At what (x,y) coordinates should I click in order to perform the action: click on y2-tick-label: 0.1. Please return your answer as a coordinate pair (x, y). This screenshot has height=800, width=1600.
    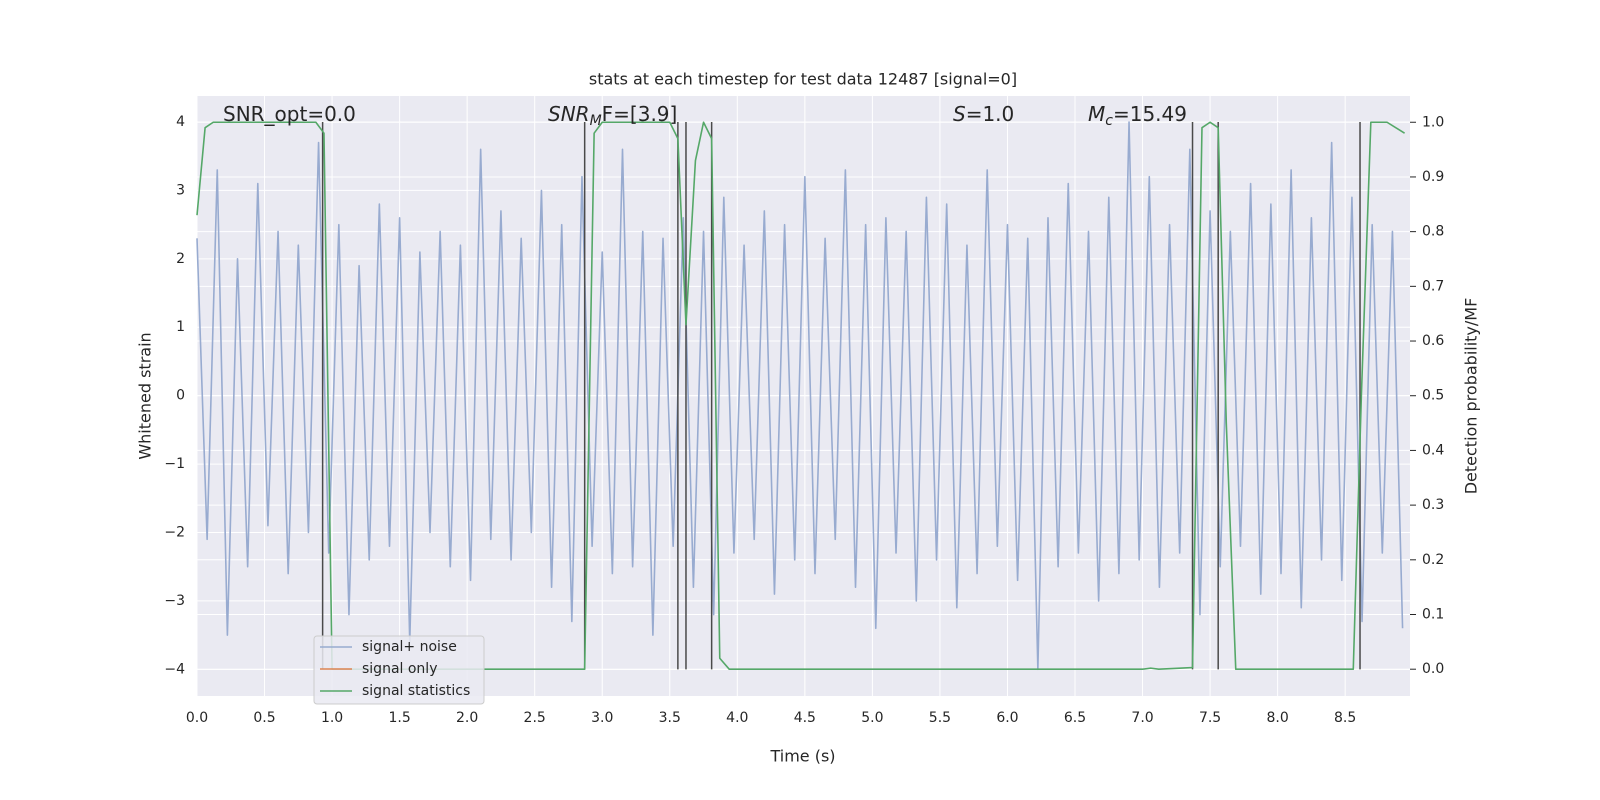
    Looking at the image, I should click on (1433, 615).